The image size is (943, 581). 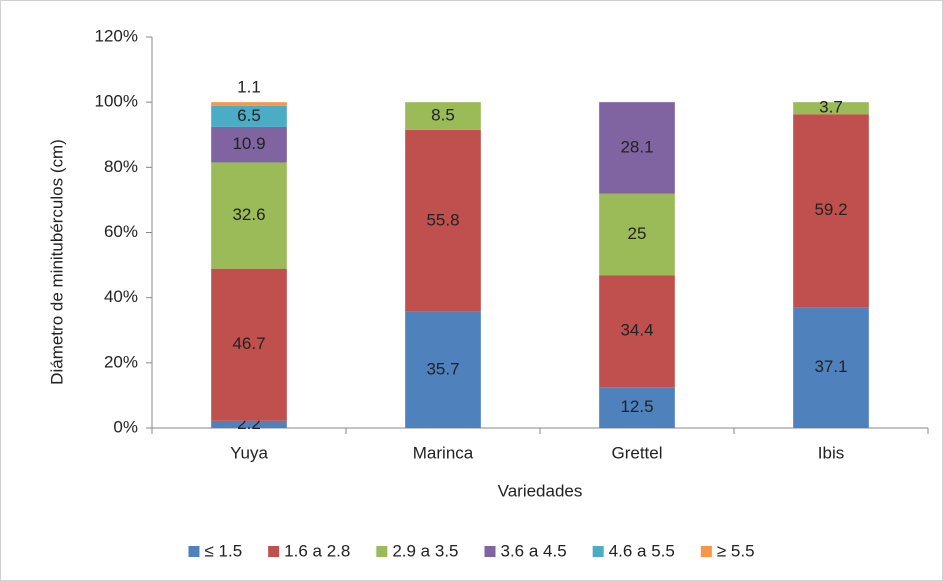 What do you see at coordinates (249, 87) in the screenshot?
I see `data-label: 1.1` at bounding box center [249, 87].